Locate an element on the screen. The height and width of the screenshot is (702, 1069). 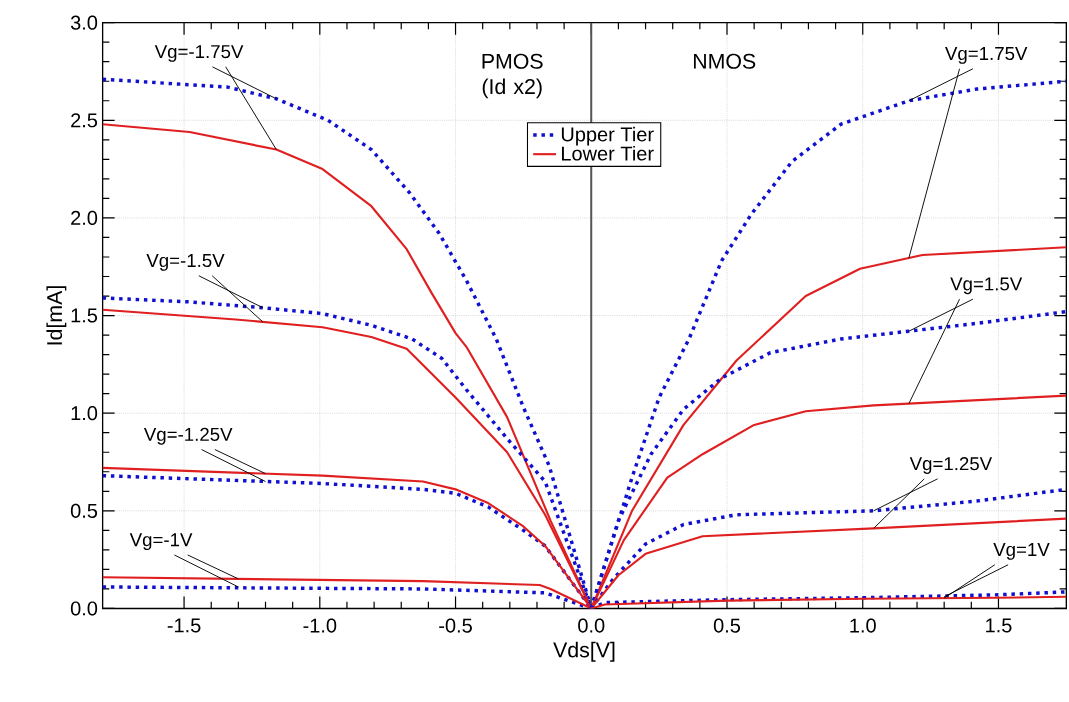
y-tick-label: 1.5 is located at coordinates (84, 315).